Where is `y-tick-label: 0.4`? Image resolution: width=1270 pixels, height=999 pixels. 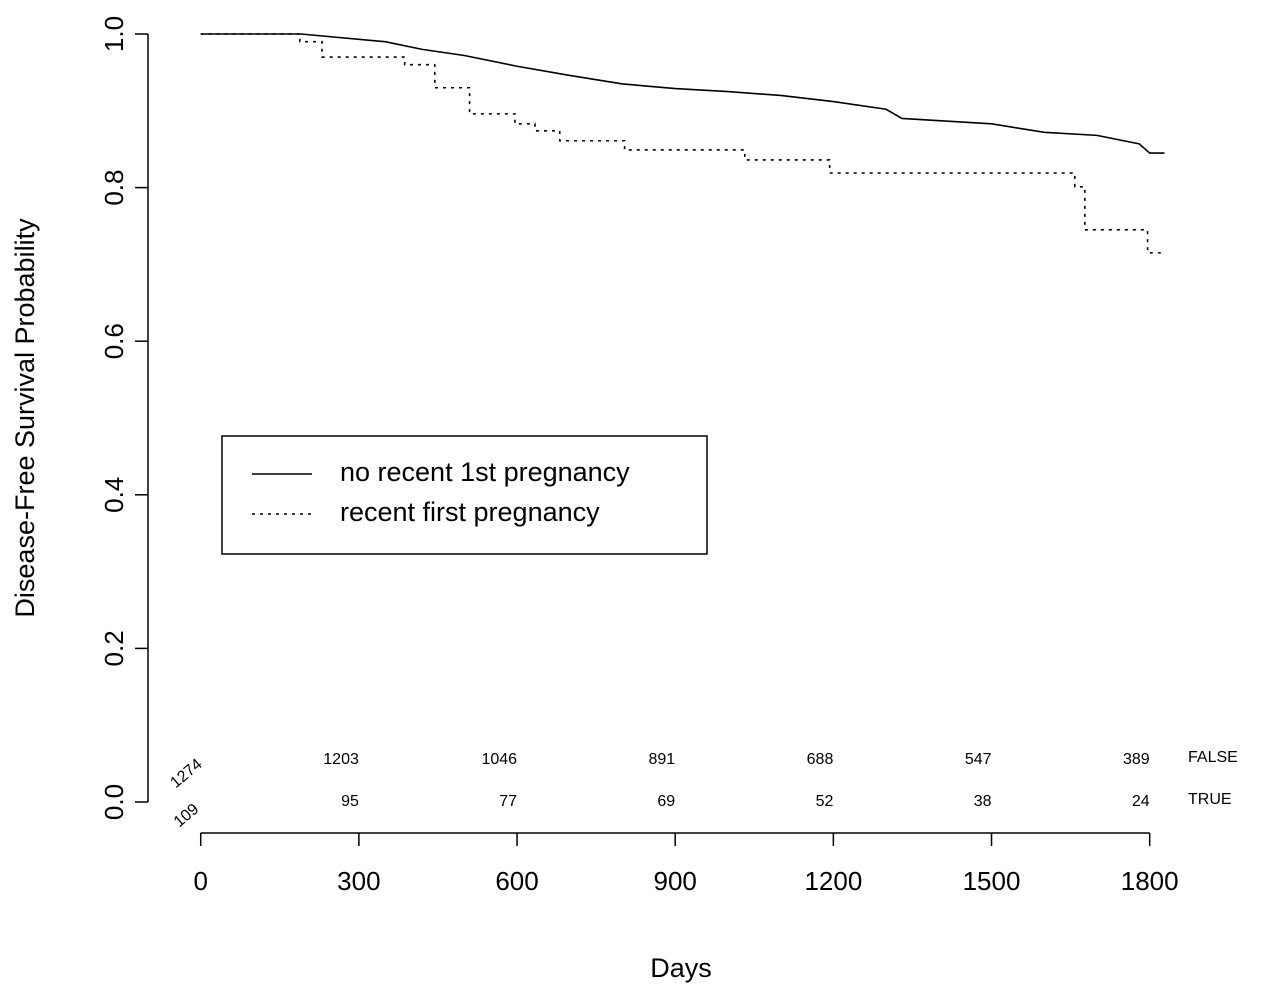
y-tick-label: 0.4 is located at coordinates (114, 495).